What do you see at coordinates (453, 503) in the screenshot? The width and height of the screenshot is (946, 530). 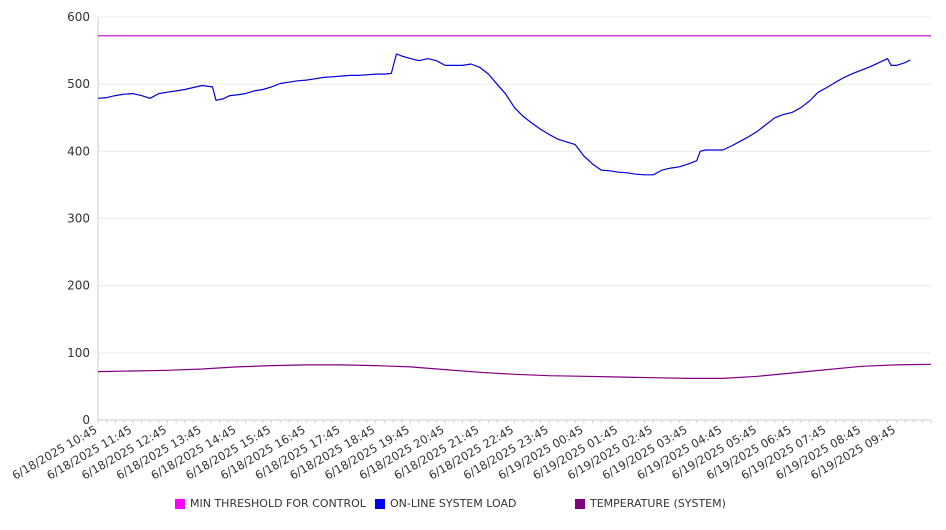 I see `legend-label-system-load: ON-LINE SYSTEM LOAD` at bounding box center [453, 503].